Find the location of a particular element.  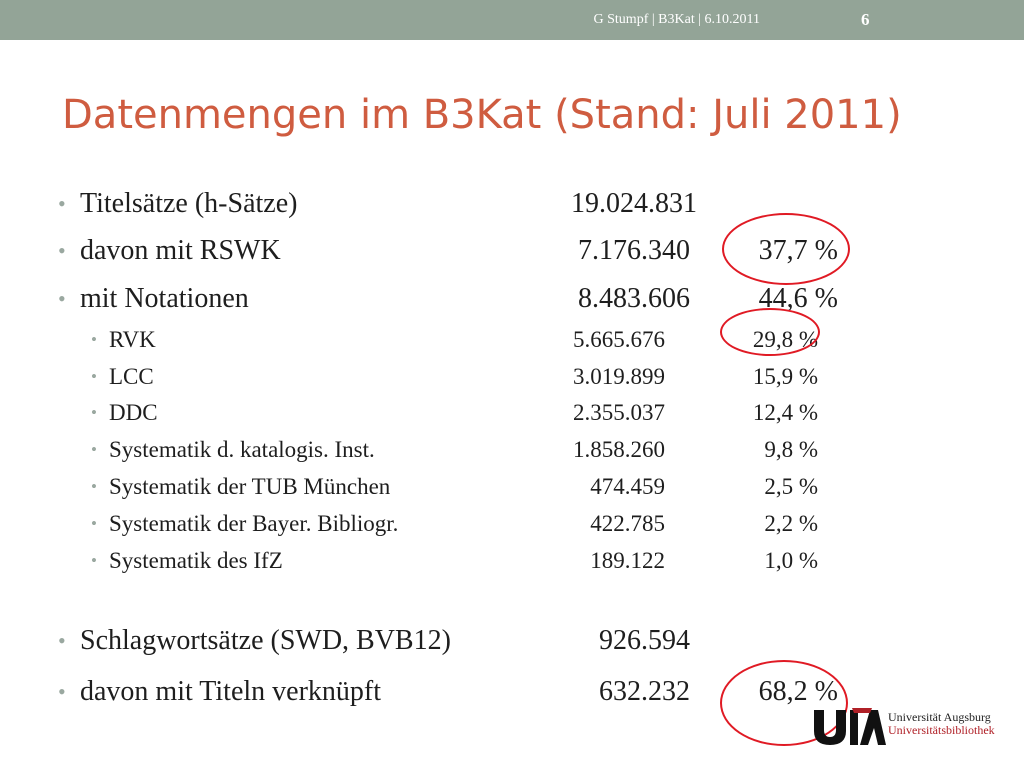

item-value: 926.594 is located at coordinates (644, 640).